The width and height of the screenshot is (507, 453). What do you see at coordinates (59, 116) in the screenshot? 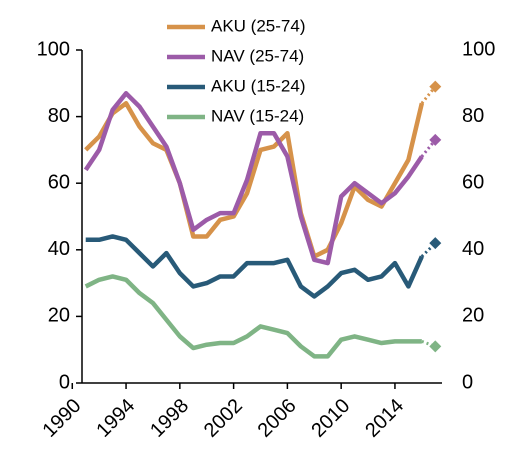
I see `y-tick-label: 80` at bounding box center [59, 116].